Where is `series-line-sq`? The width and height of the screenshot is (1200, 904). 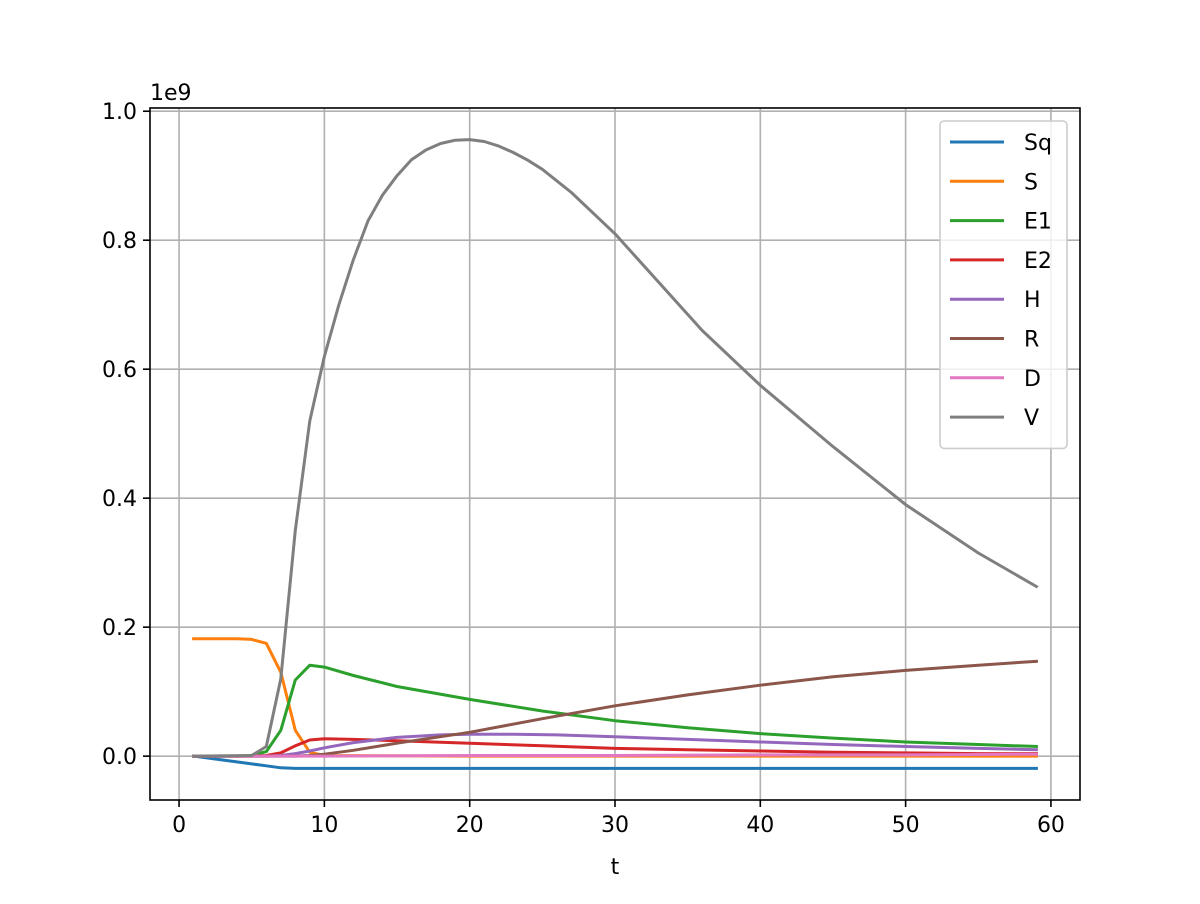
series-line-sq is located at coordinates (614, 762).